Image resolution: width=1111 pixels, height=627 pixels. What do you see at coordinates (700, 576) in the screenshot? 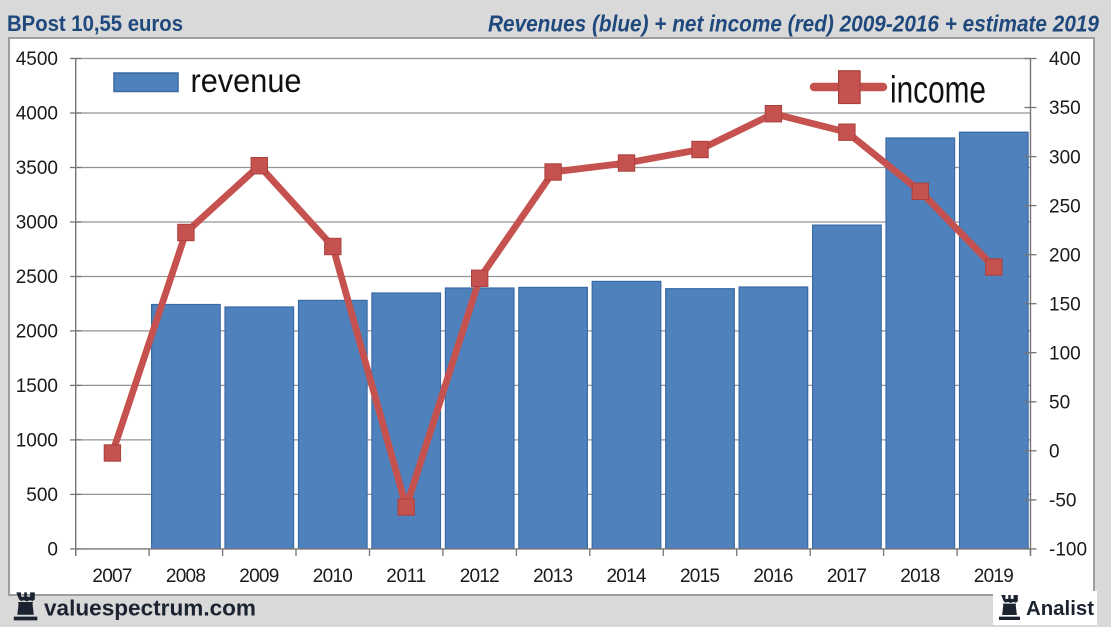
I see `svg-text: 2015` at bounding box center [700, 576].